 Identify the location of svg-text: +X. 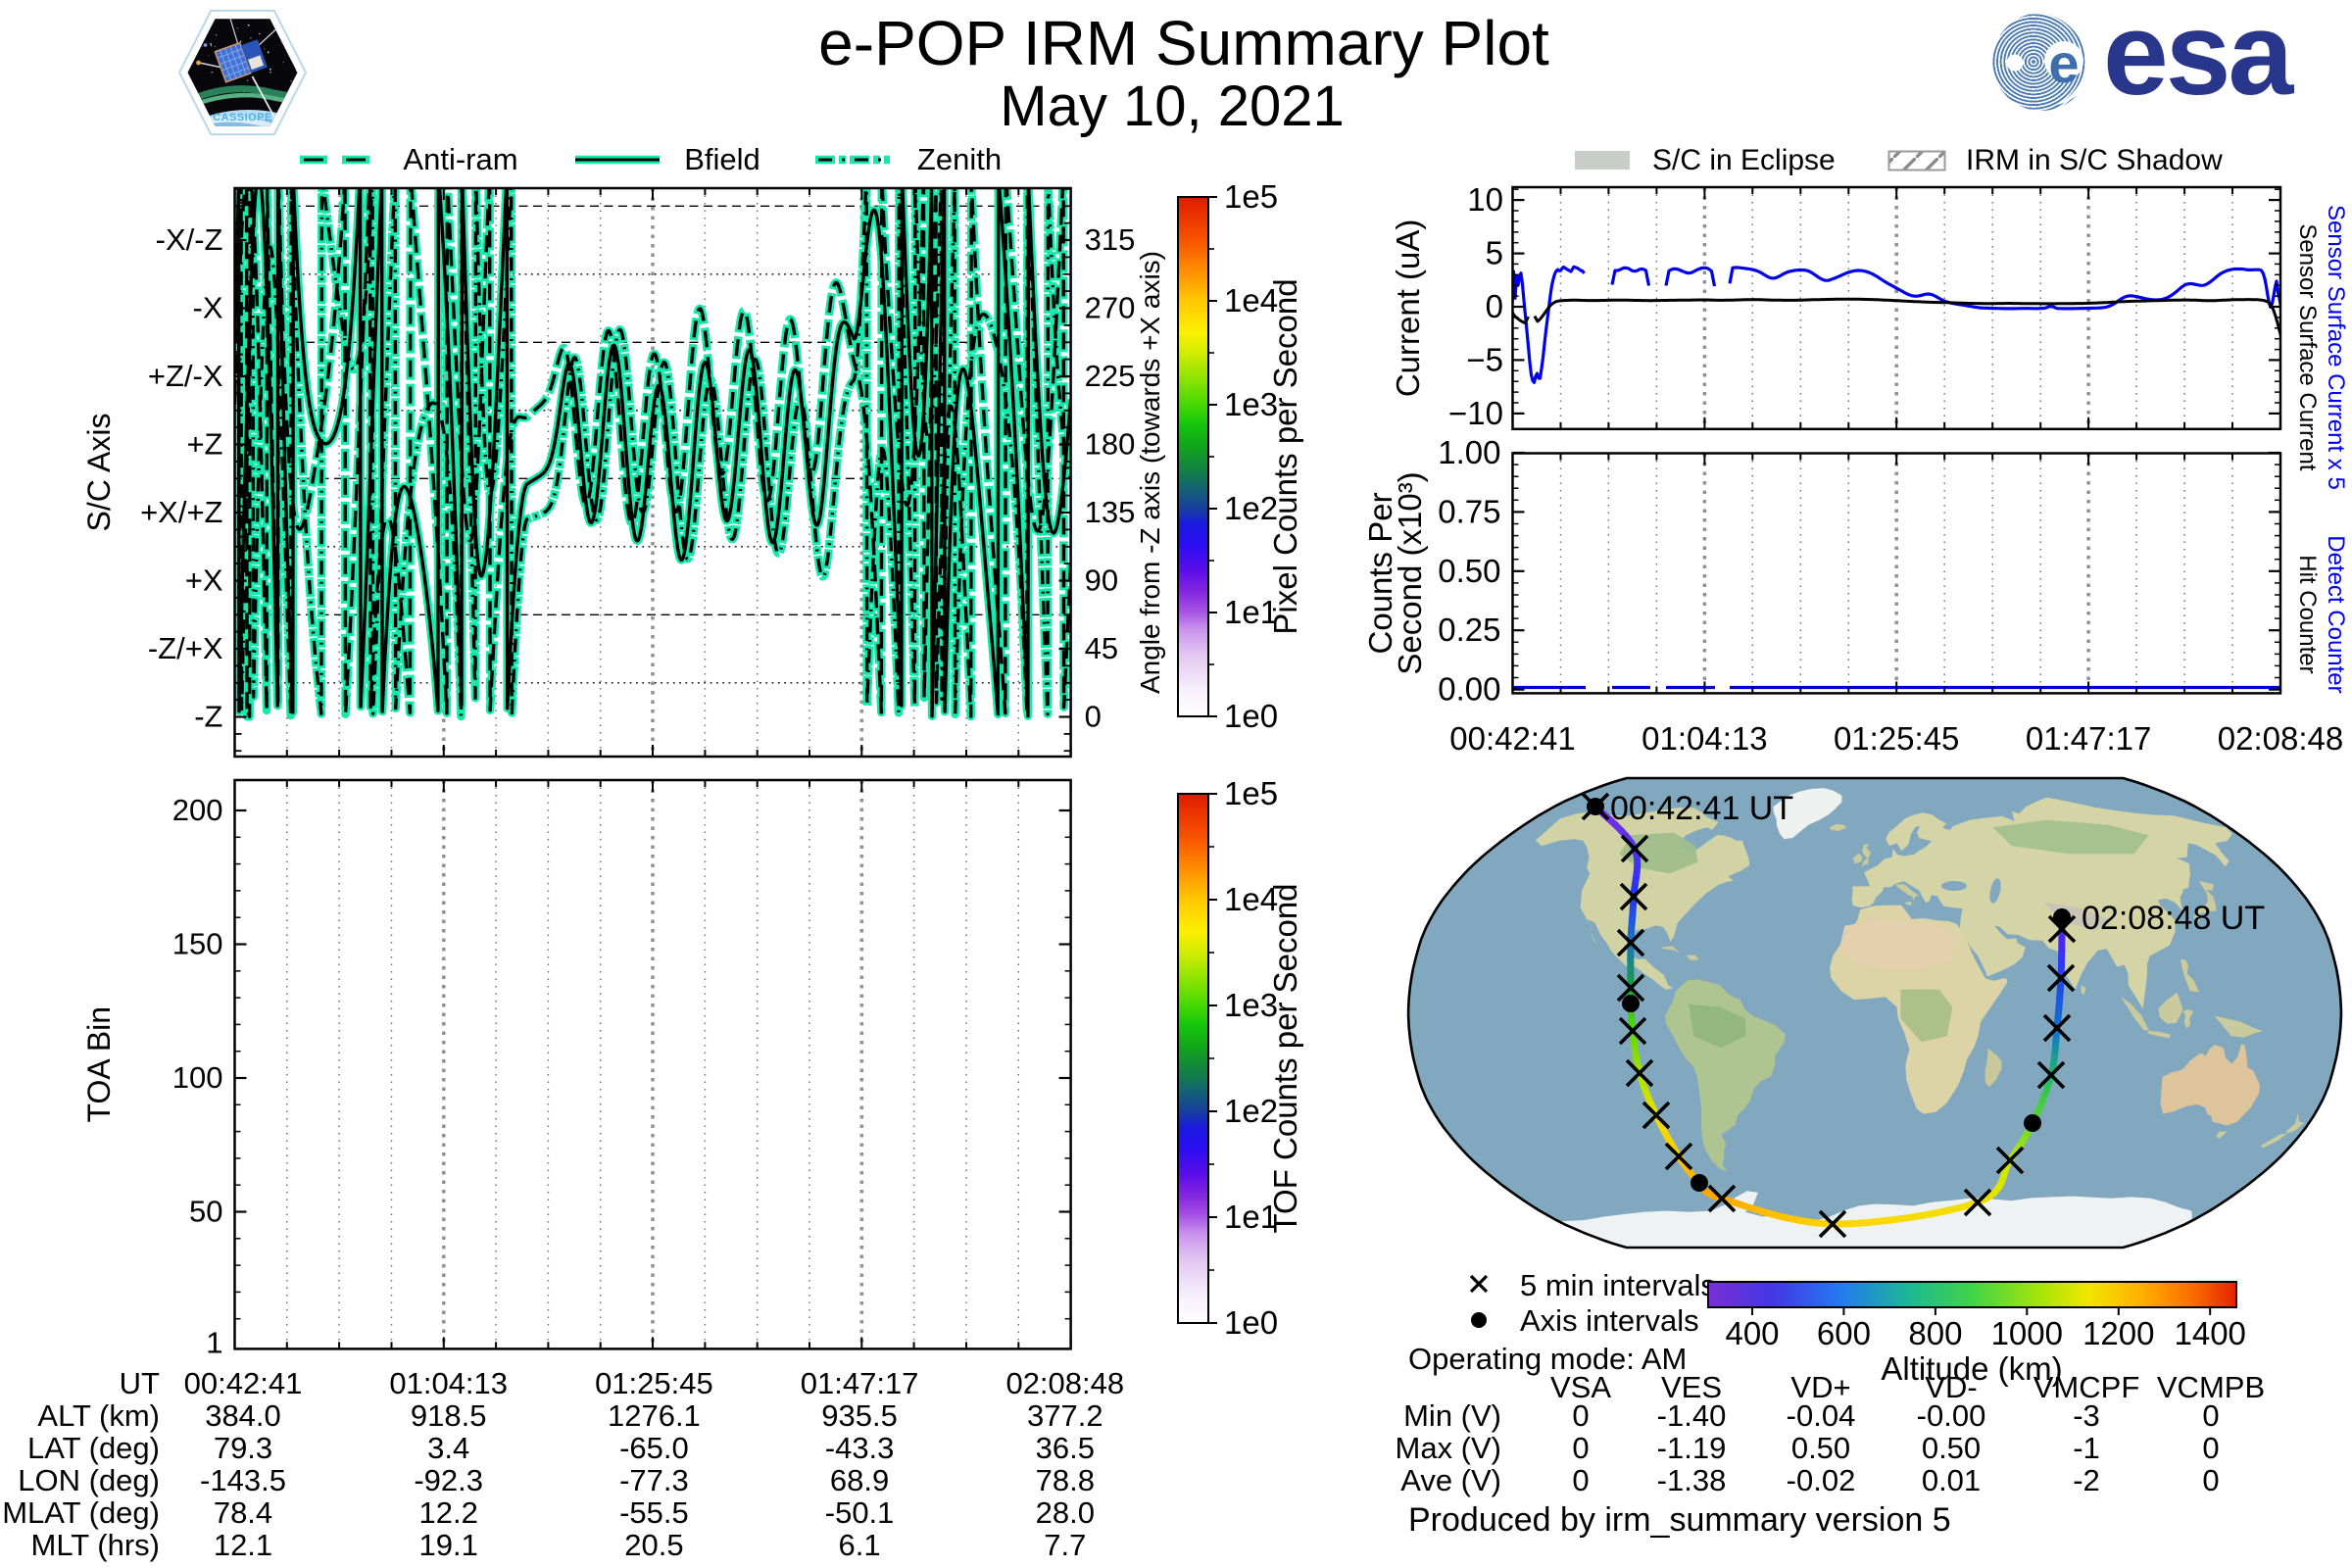
(204, 581).